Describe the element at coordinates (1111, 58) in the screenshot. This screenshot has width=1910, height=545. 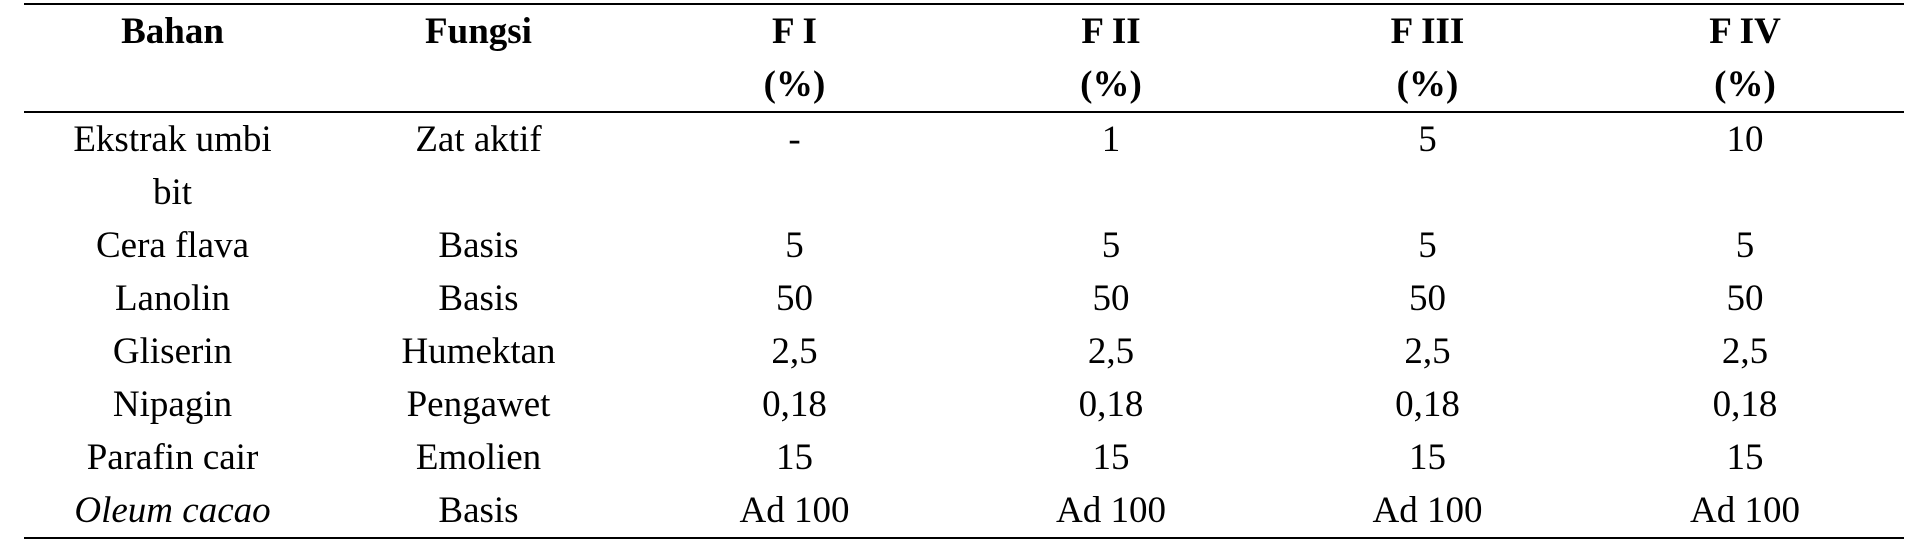
I see `header-cell: F II (%)` at that location.